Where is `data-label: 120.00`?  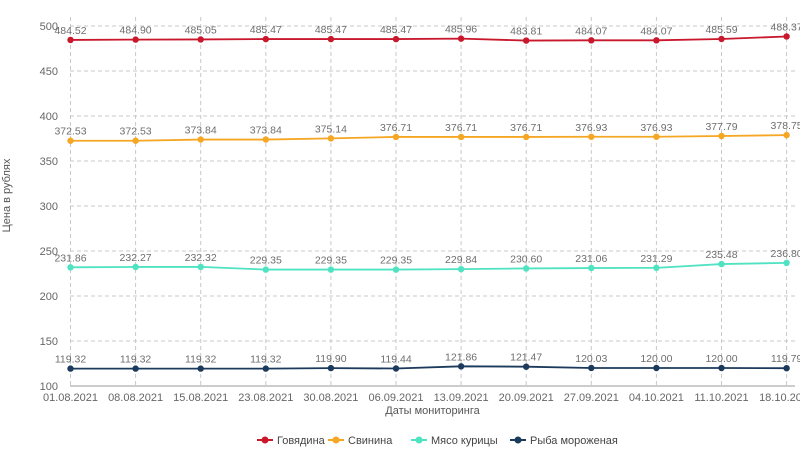 data-label: 120.00 is located at coordinates (721, 359).